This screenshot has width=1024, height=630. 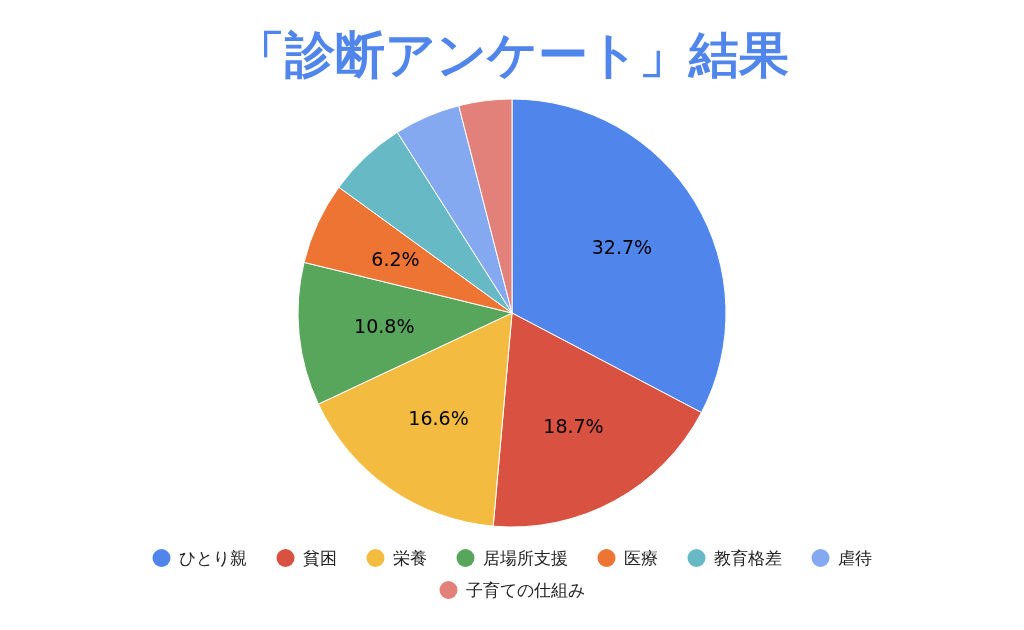 I want to click on legend-label: 虐待, so click(x=854, y=558).